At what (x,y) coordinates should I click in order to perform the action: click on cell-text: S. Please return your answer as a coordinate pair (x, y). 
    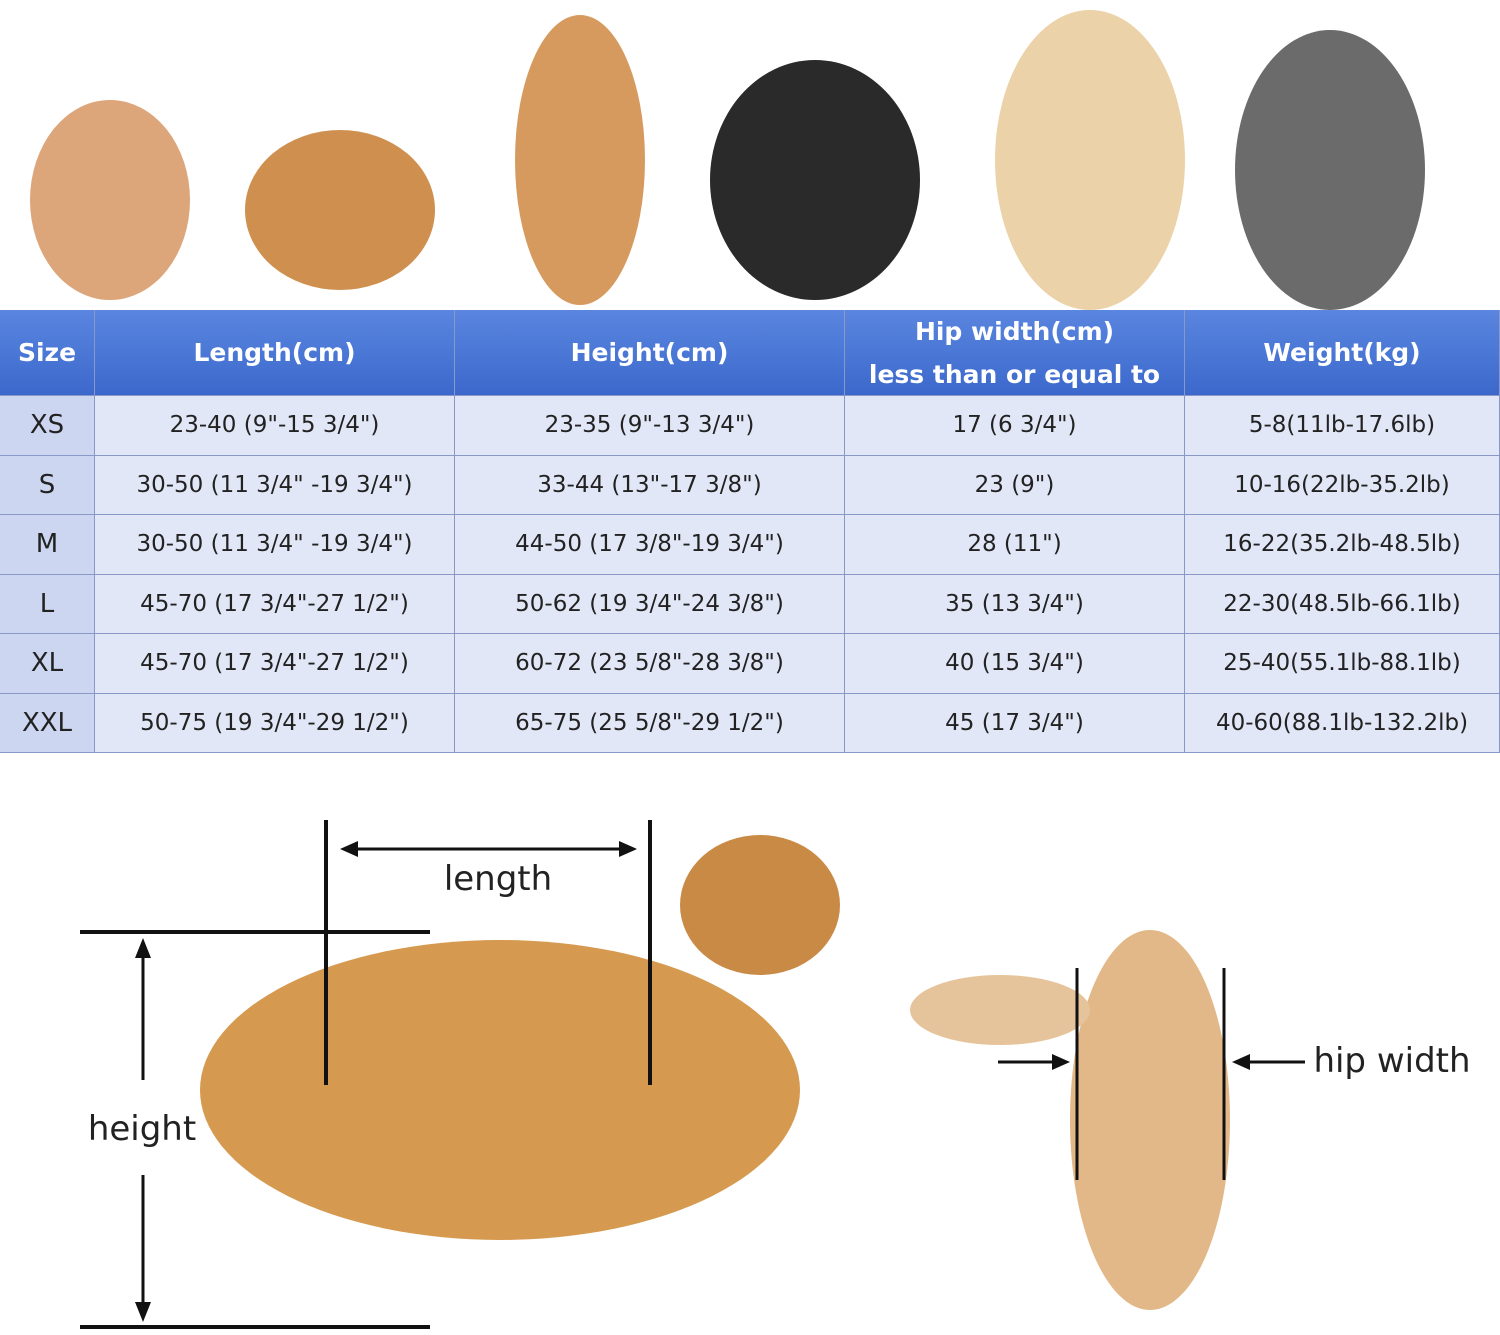
    Looking at the image, I should click on (47, 484).